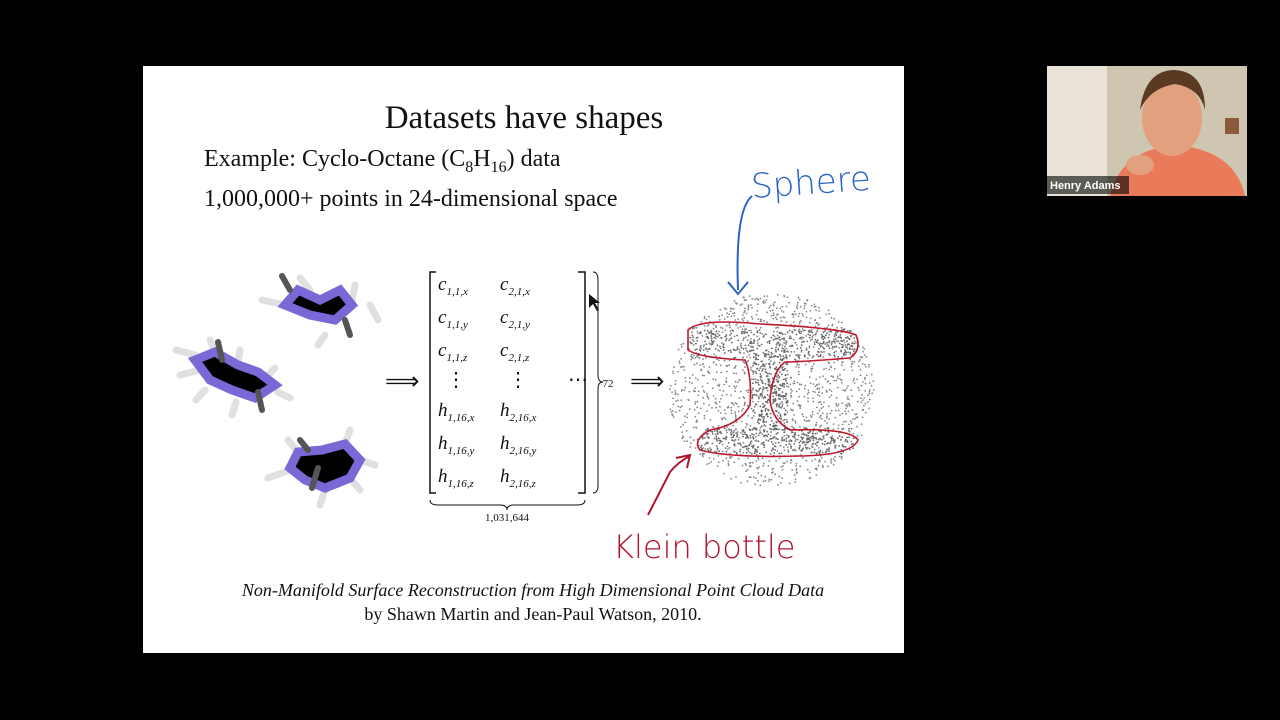  What do you see at coordinates (647, 382) in the screenshot?
I see `implies-arrow: ⟹` at bounding box center [647, 382].